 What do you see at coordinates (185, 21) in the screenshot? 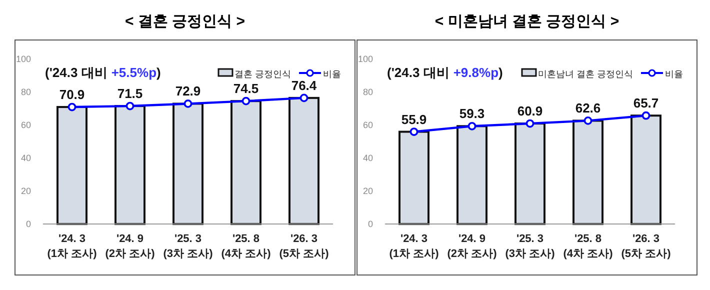
I see `chart-title: < 결혼 긍정인식 >` at bounding box center [185, 21].